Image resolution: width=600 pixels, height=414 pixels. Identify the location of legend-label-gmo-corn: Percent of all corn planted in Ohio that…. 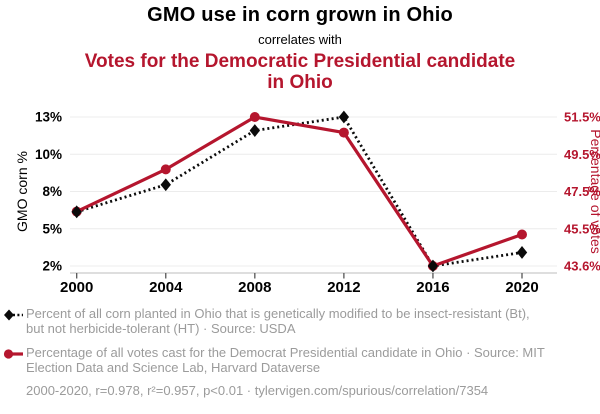
(278, 321).